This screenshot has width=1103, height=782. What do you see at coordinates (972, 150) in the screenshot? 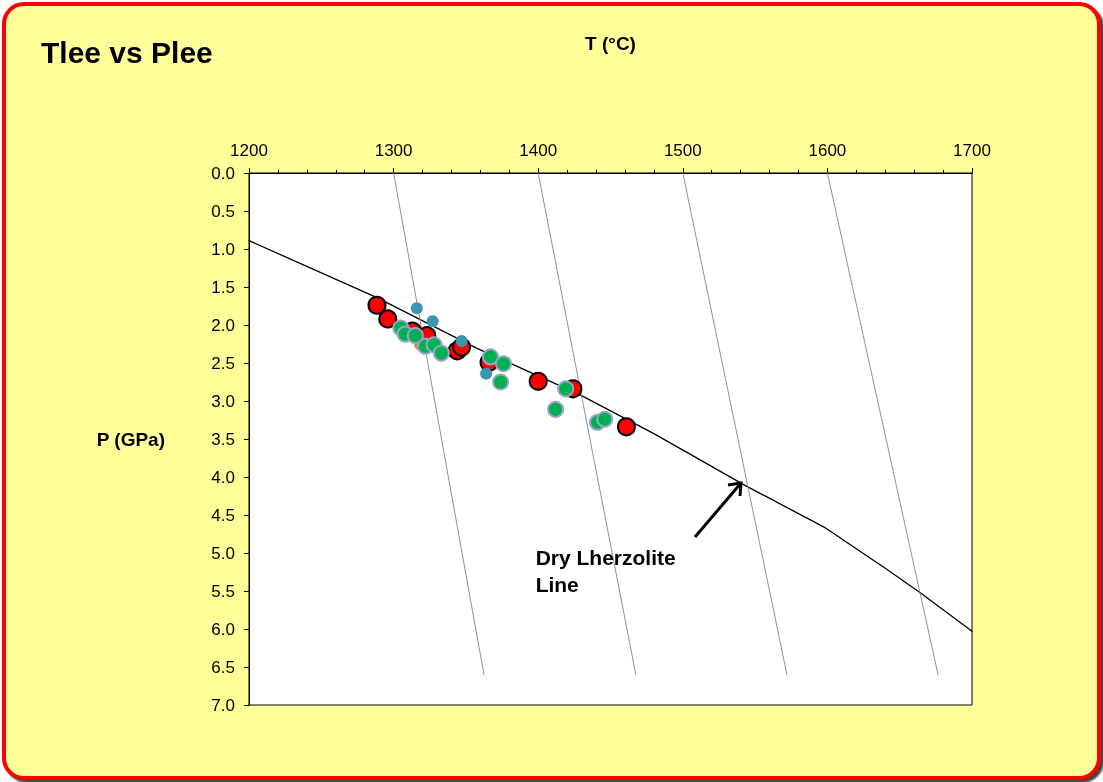
I see `x-tick-label: 1700` at bounding box center [972, 150].